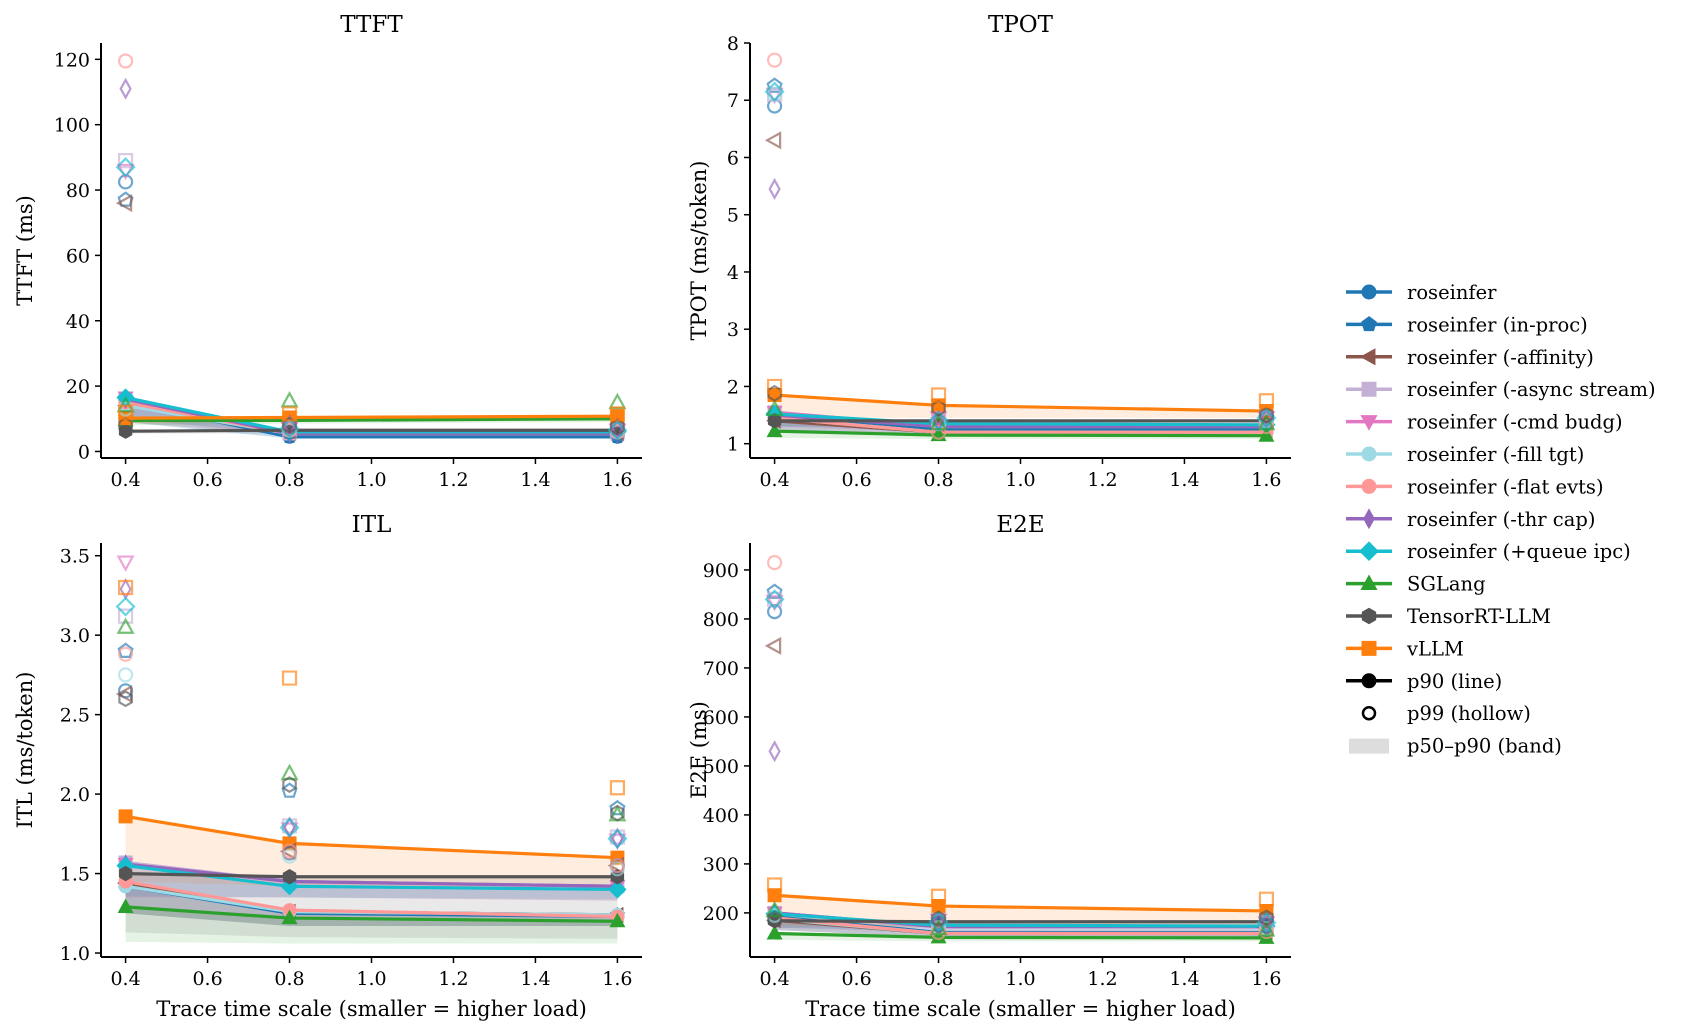 The image size is (1696, 1035). Describe the element at coordinates (721, 669) in the screenshot. I see `y-tick-label: 700` at that location.